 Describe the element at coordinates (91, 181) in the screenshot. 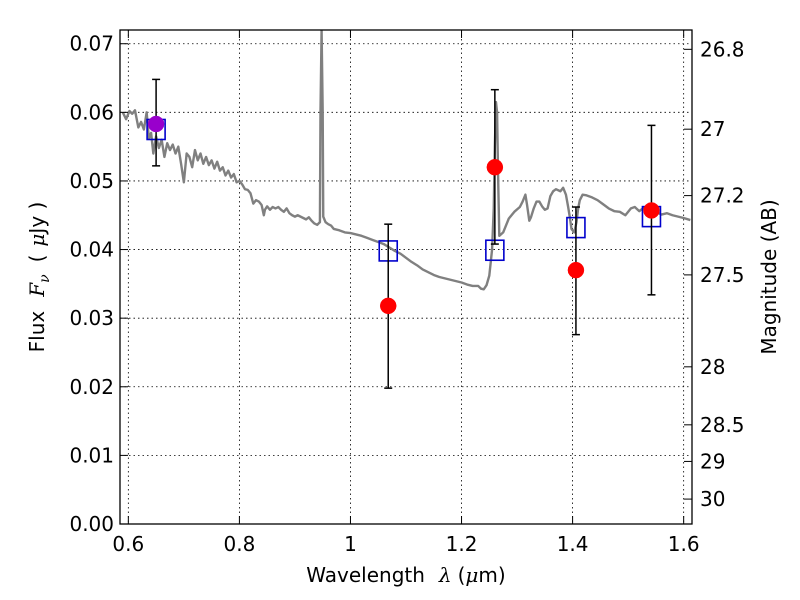

I see `y-tick-label: 0.05` at that location.